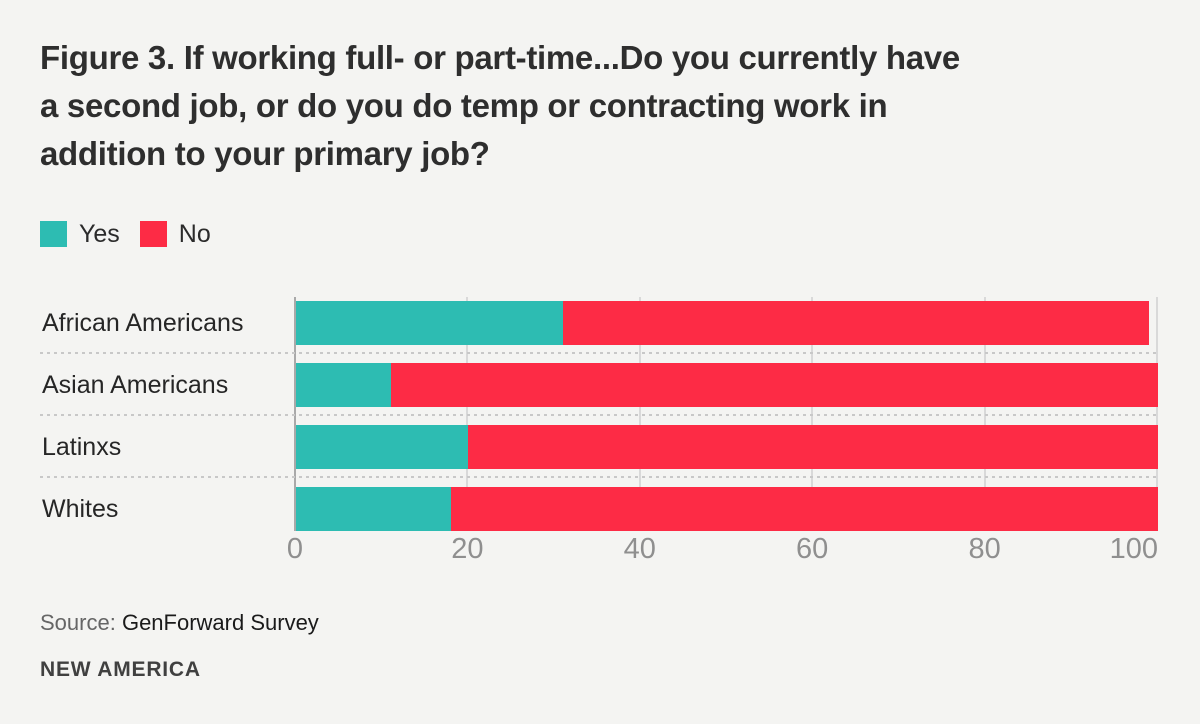 This screenshot has height=724, width=1200. I want to click on legend-swatch-yes, so click(53, 234).